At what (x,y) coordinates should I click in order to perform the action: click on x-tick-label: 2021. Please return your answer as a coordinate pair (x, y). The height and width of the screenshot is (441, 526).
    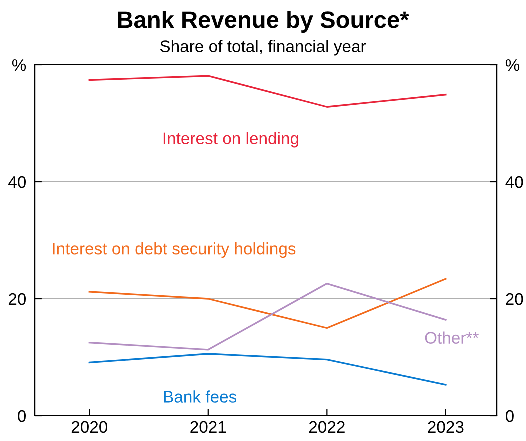
    Looking at the image, I should click on (208, 427).